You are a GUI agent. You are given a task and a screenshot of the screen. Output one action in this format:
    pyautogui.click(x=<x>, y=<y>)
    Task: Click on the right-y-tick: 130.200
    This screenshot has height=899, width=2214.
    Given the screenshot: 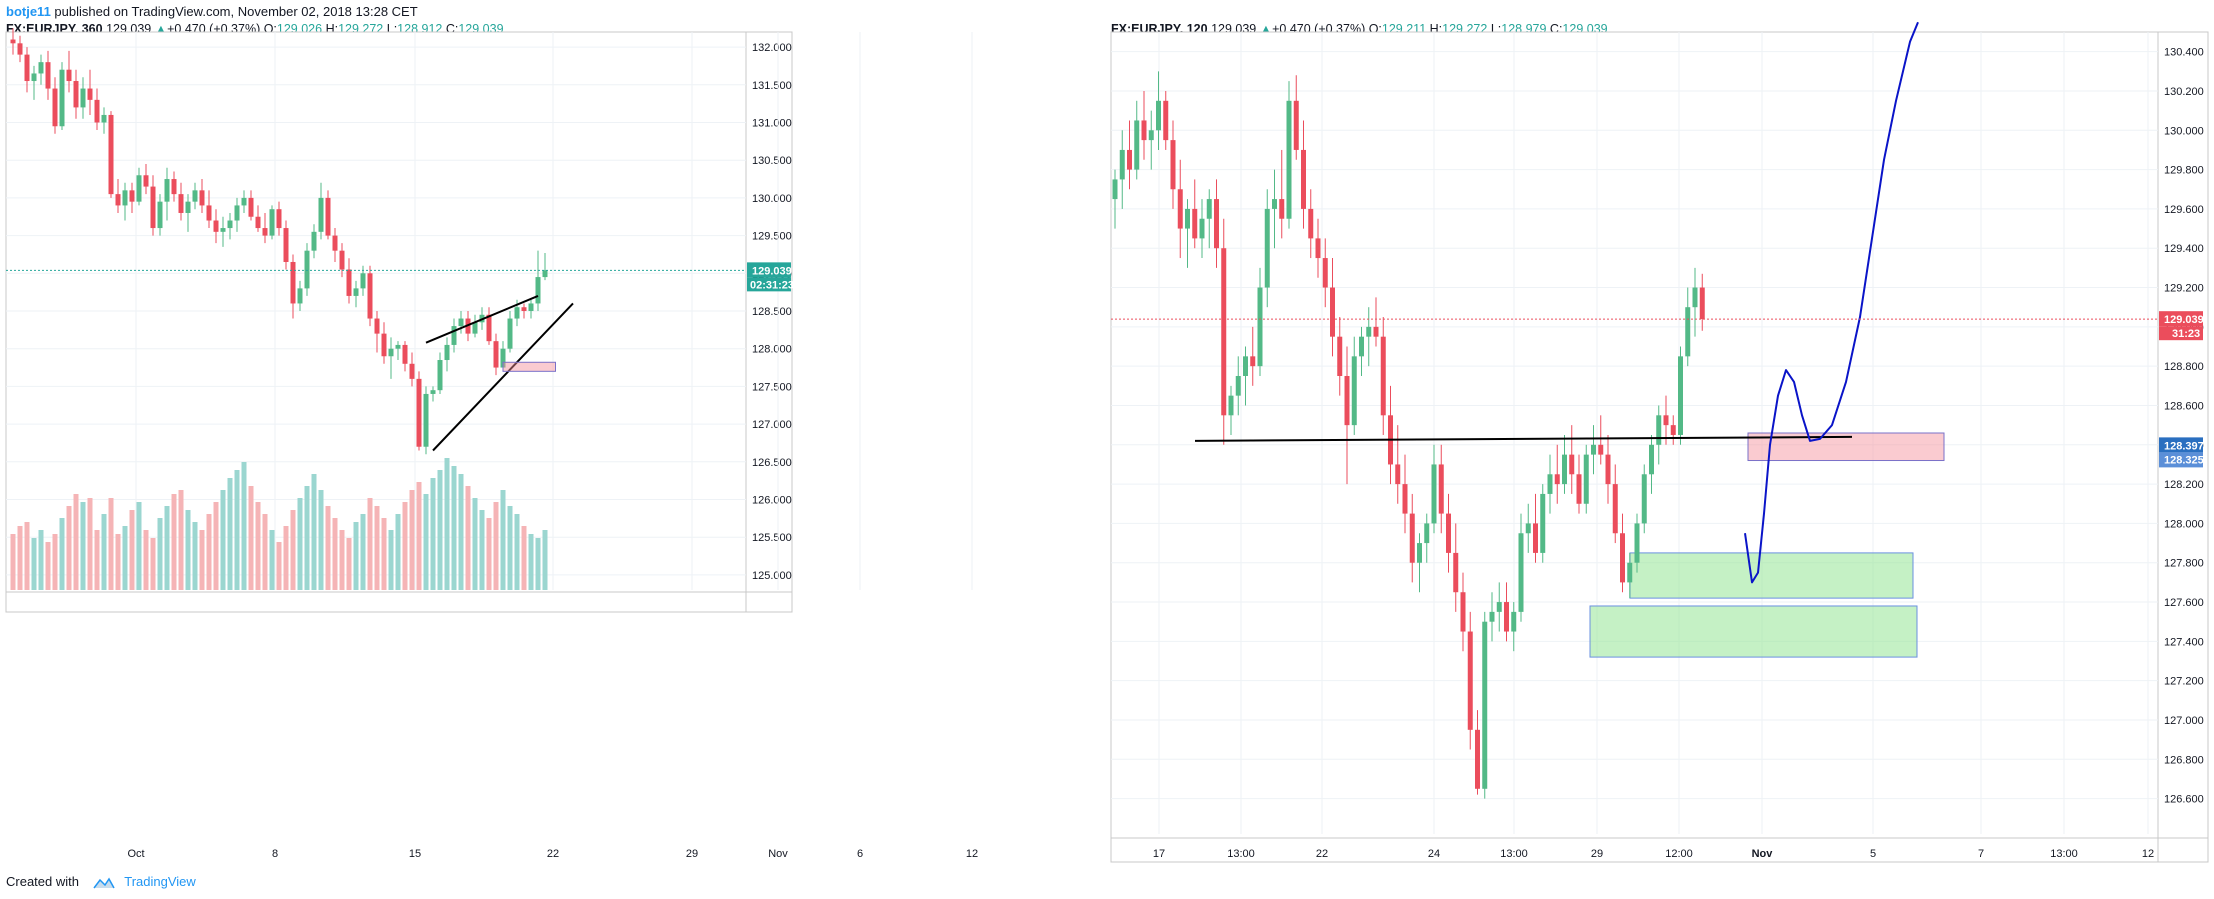 What is the action you would take?
    pyautogui.click(x=2184, y=92)
    